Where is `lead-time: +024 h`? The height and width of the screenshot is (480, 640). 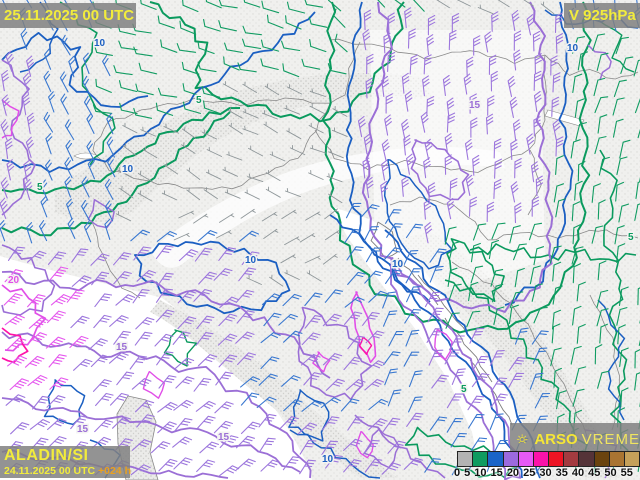 lead-time: +024 h is located at coordinates (114, 470).